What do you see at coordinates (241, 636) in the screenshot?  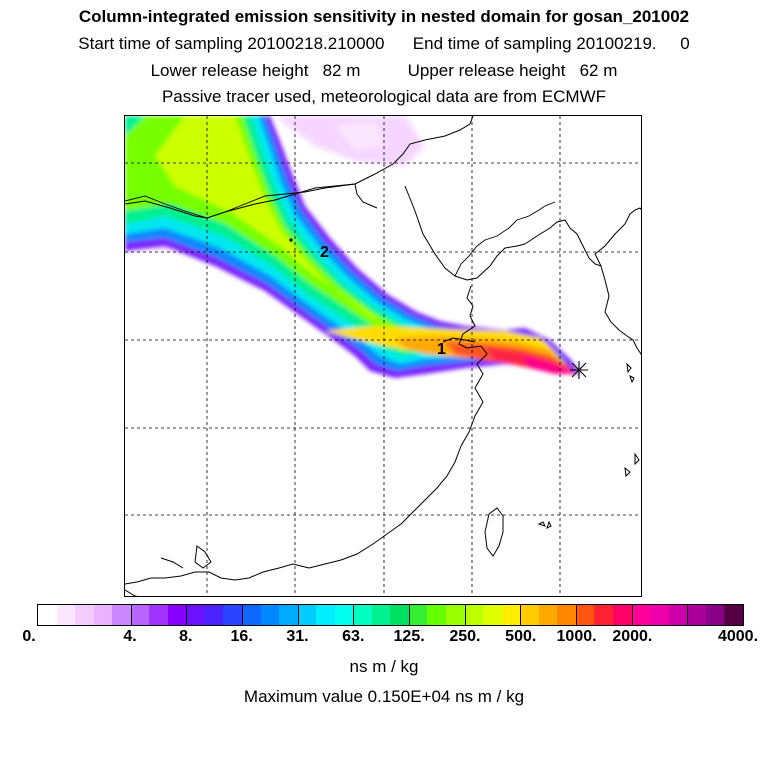 I see `colorbar-tick-label: 16.` at bounding box center [241, 636].